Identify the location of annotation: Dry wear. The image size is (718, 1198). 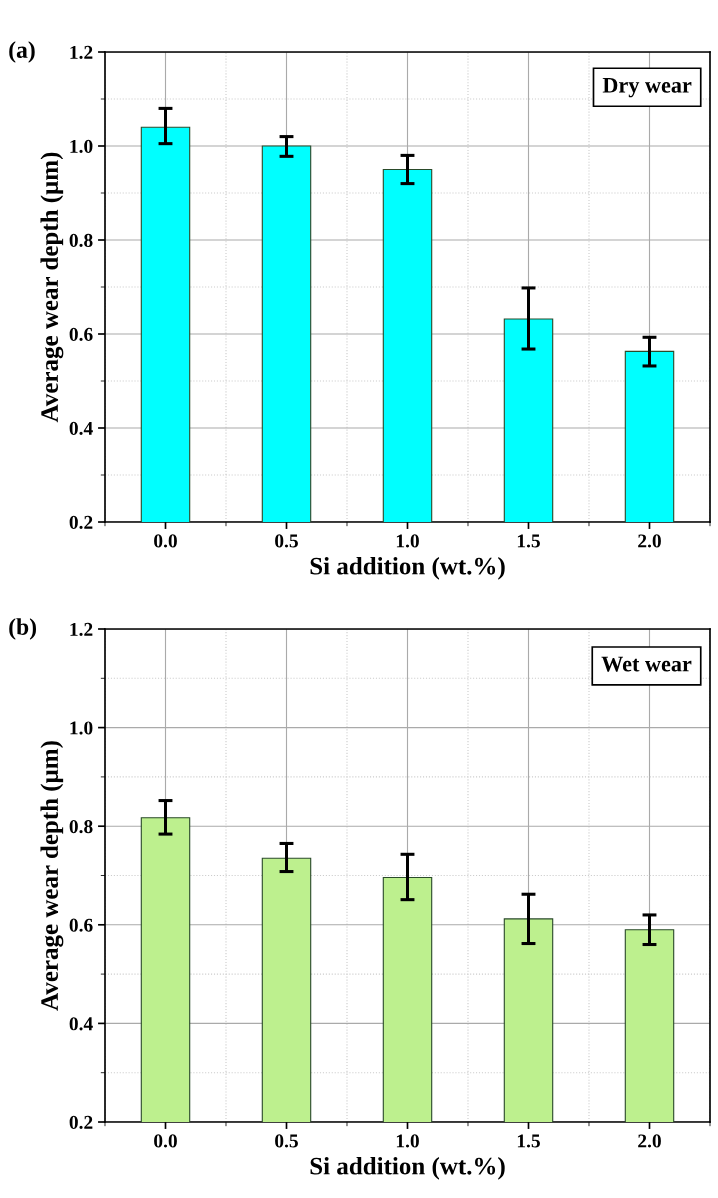
(647, 87).